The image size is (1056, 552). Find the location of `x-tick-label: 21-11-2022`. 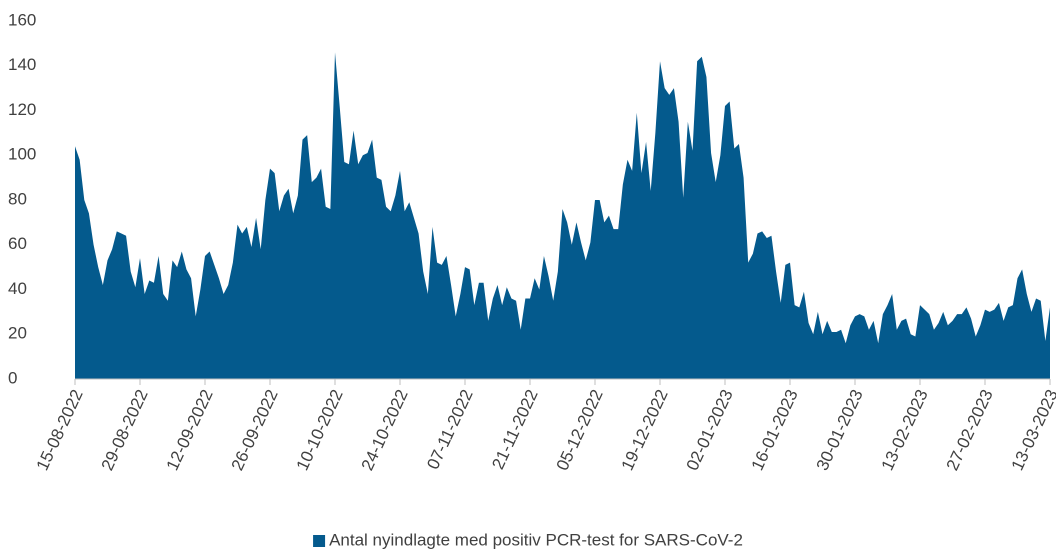

x-tick-label: 21-11-2022 is located at coordinates (514, 430).